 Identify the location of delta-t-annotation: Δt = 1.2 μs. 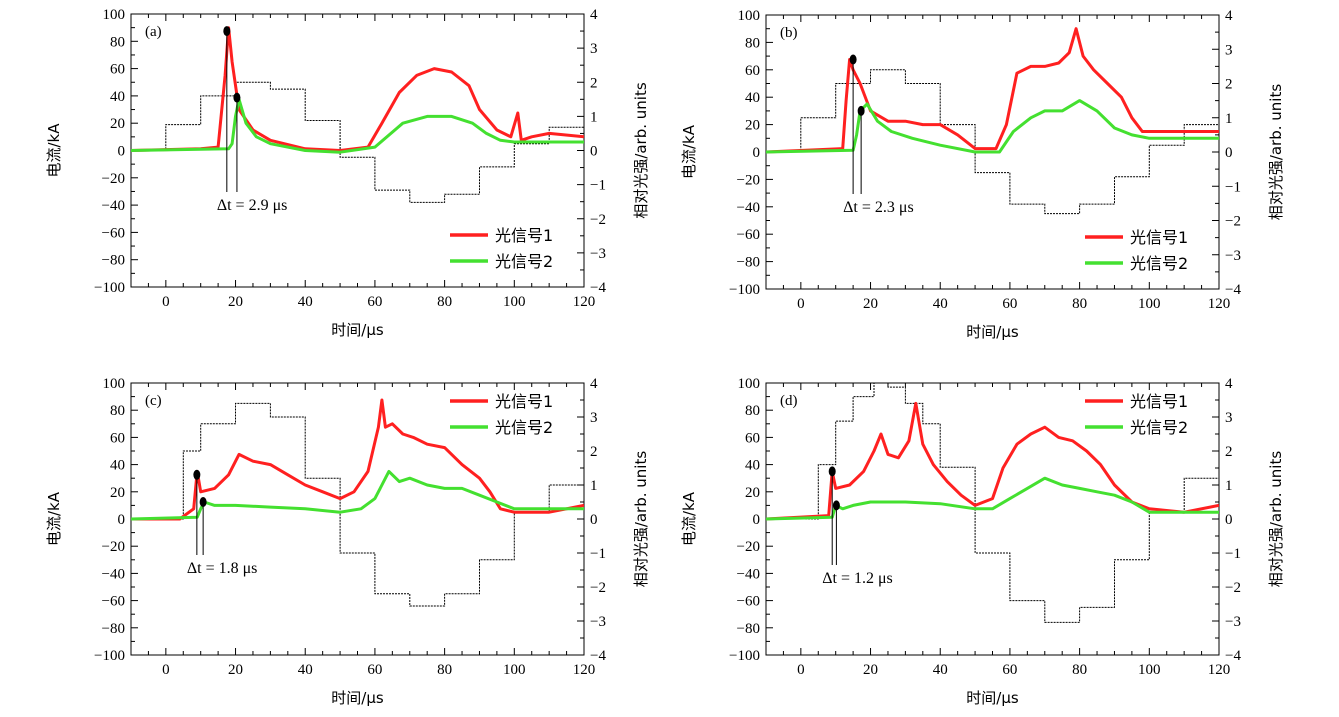
(857, 578).